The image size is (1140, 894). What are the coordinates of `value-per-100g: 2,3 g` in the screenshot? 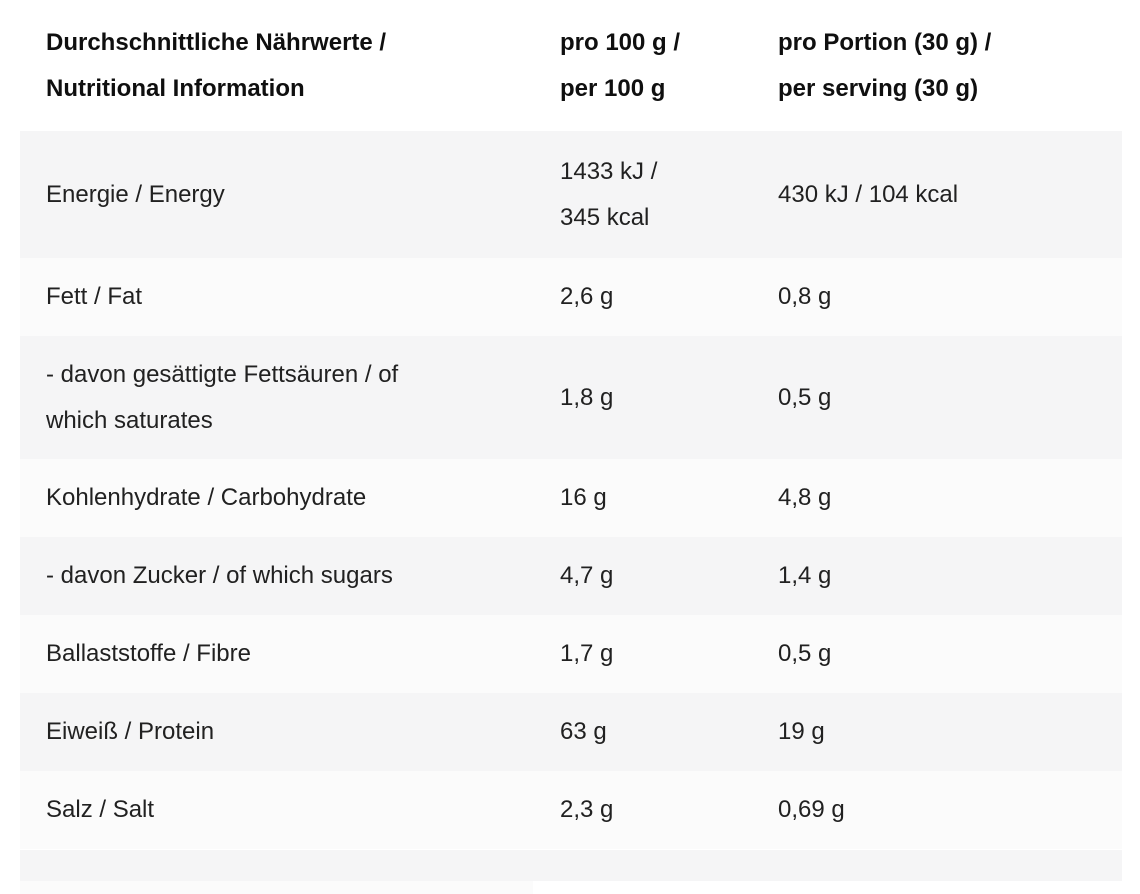 It's located at (669, 810).